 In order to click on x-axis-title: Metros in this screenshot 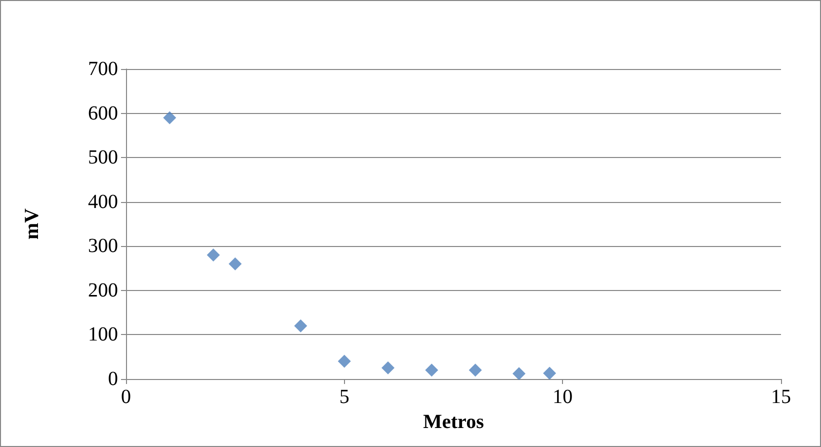, I will do `click(453, 421)`.